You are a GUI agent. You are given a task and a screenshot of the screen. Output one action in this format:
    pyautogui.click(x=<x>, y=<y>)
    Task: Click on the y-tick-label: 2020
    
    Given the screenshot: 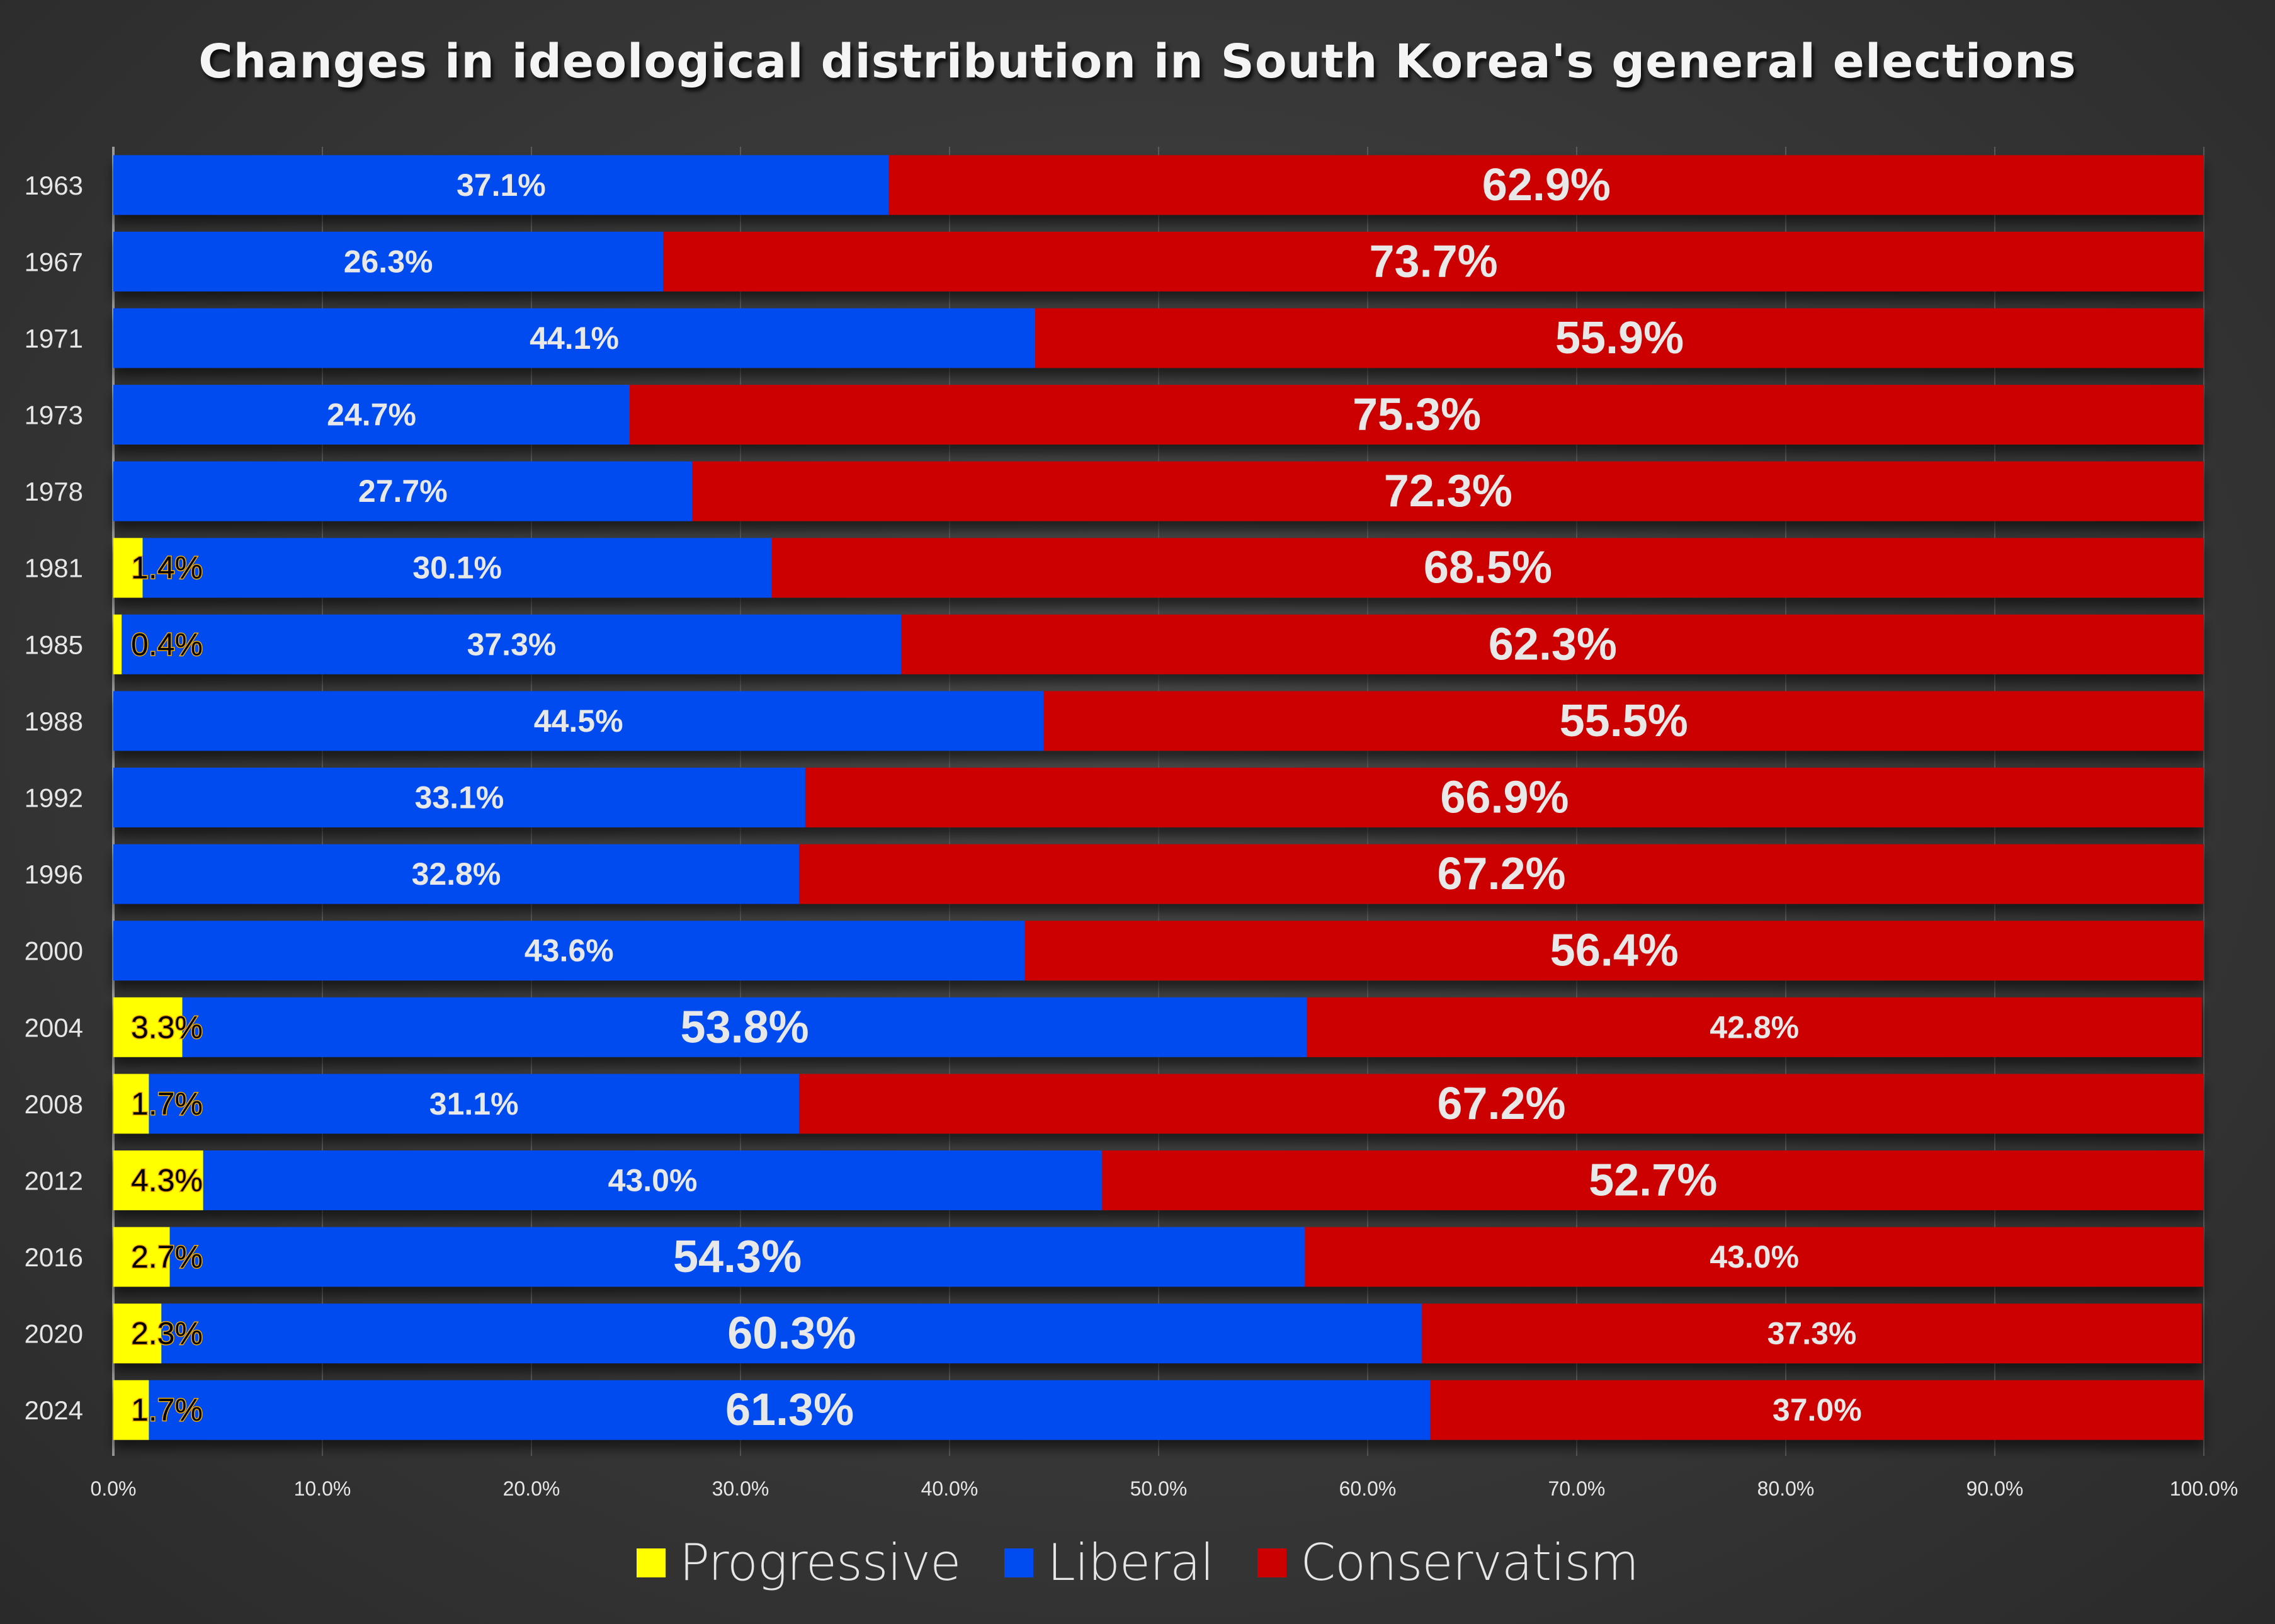 What is the action you would take?
    pyautogui.click(x=54, y=1334)
    